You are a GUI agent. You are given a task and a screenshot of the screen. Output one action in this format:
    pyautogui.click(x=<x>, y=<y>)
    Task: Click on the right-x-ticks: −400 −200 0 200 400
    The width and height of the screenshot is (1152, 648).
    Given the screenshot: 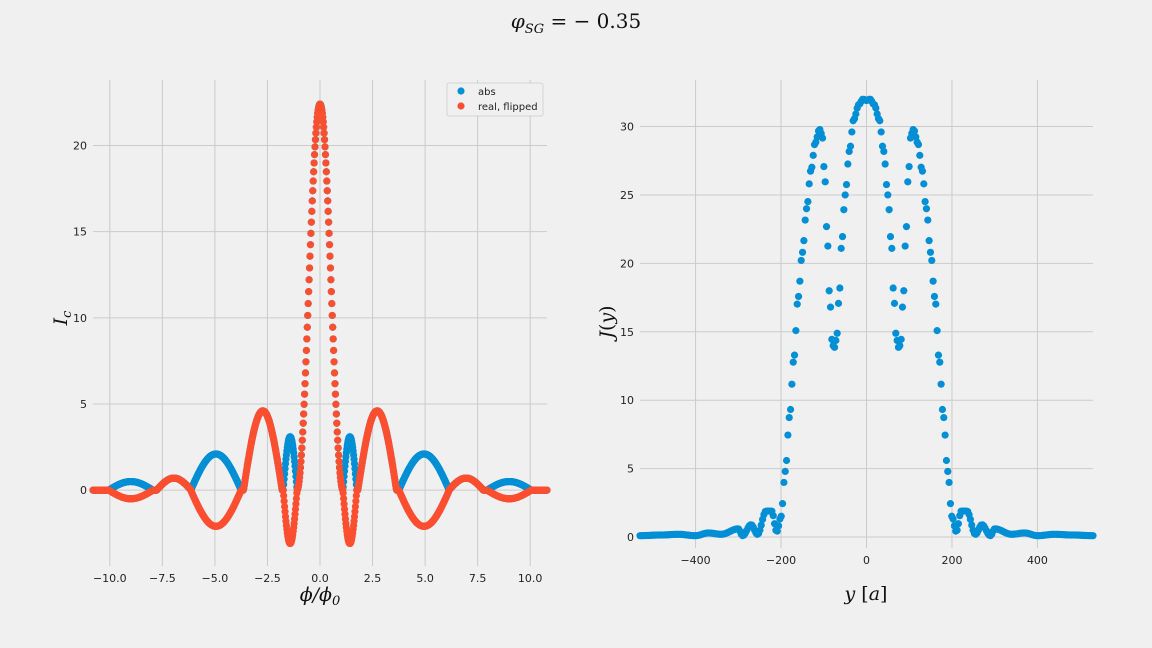 What is the action you would take?
    pyautogui.click(x=863, y=560)
    